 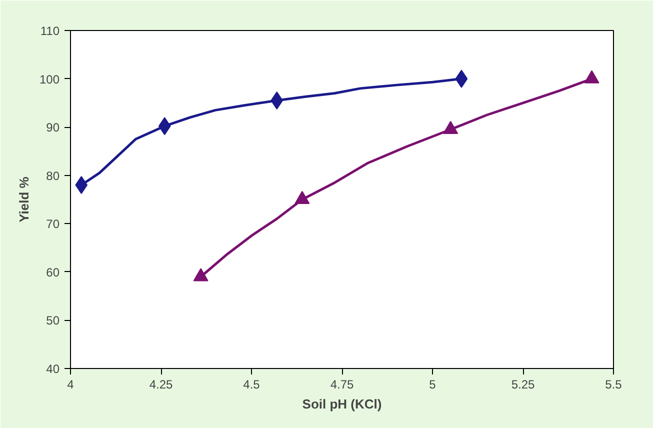 What do you see at coordinates (342, 404) in the screenshot?
I see `x-axis-title: Soil pH (KCl)` at bounding box center [342, 404].